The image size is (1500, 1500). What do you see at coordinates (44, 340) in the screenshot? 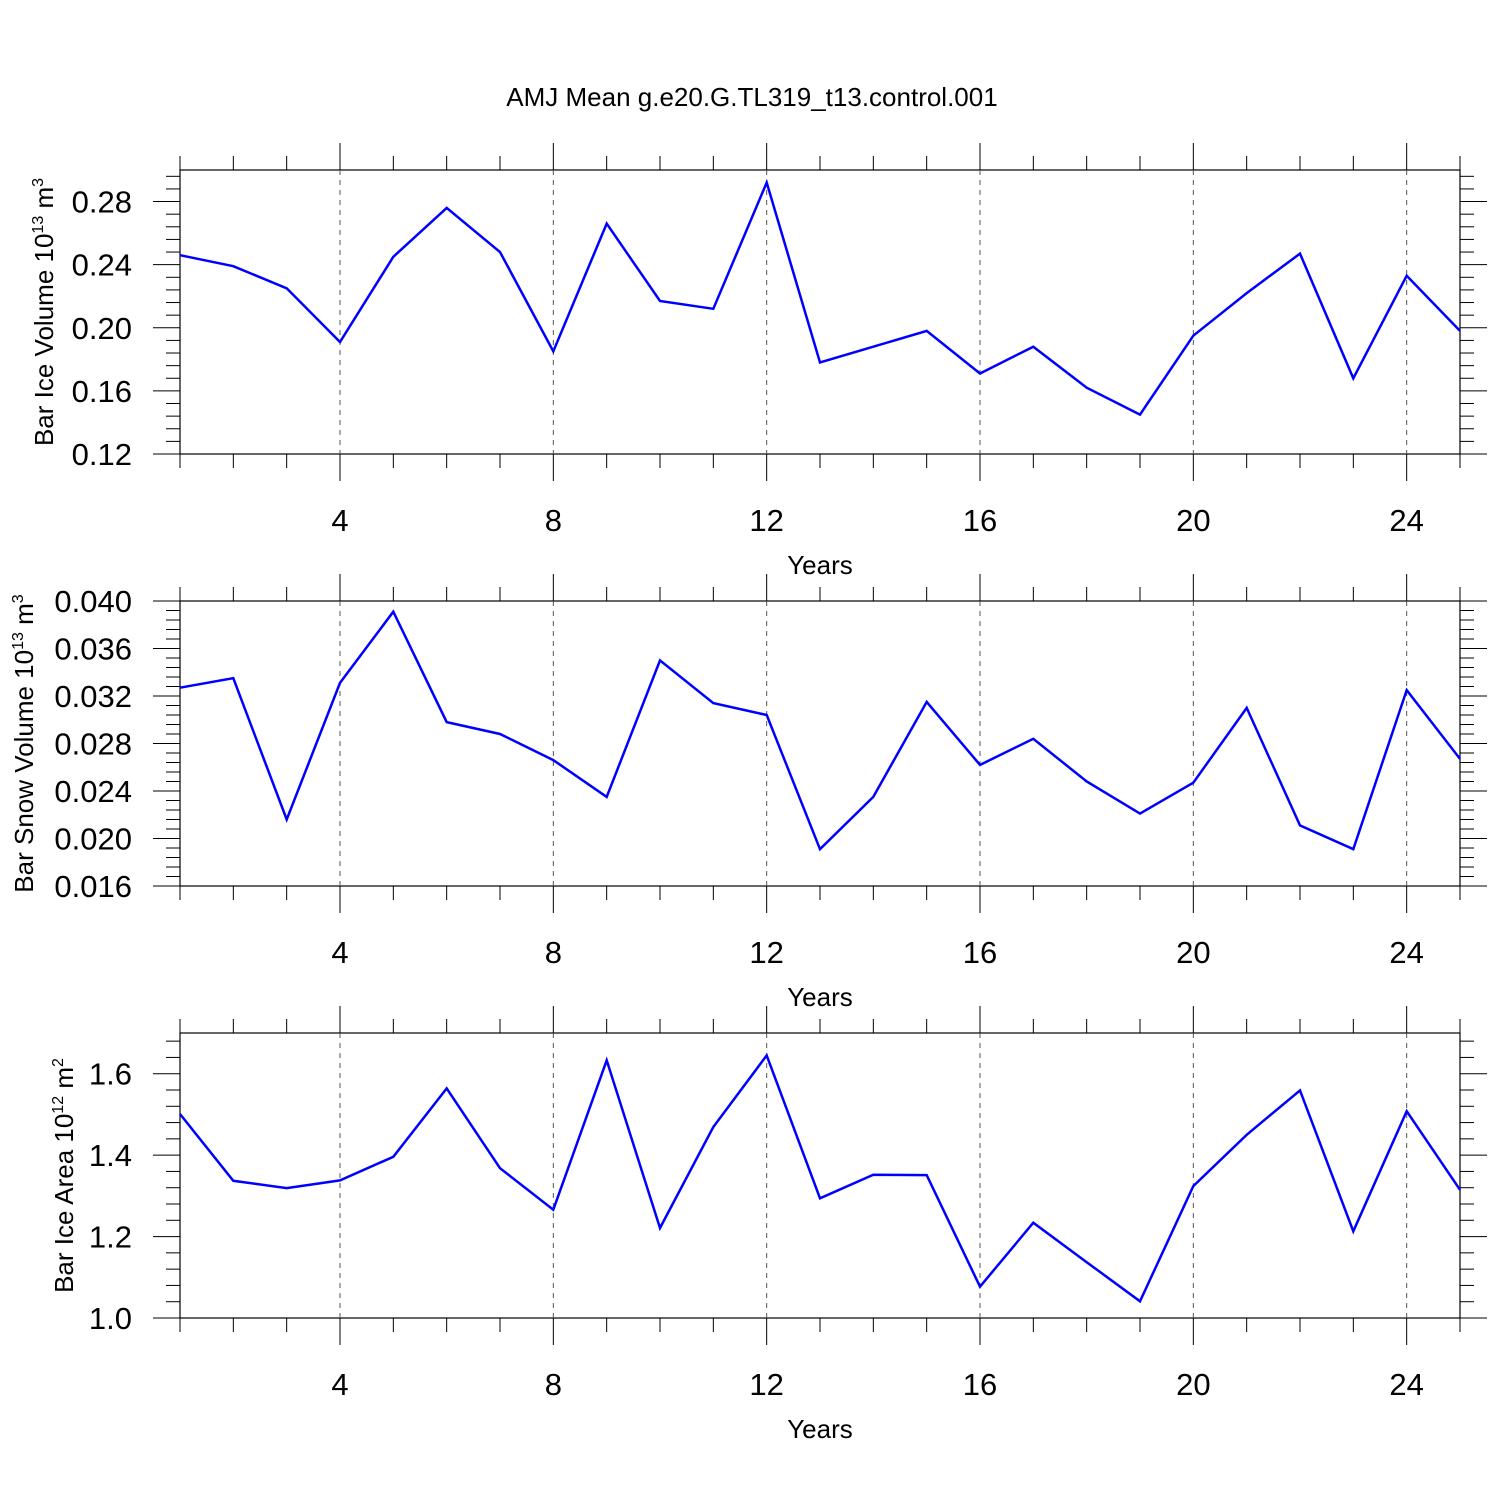
I see `y-axis-label-main: Bar Ice Volume 10` at bounding box center [44, 340].